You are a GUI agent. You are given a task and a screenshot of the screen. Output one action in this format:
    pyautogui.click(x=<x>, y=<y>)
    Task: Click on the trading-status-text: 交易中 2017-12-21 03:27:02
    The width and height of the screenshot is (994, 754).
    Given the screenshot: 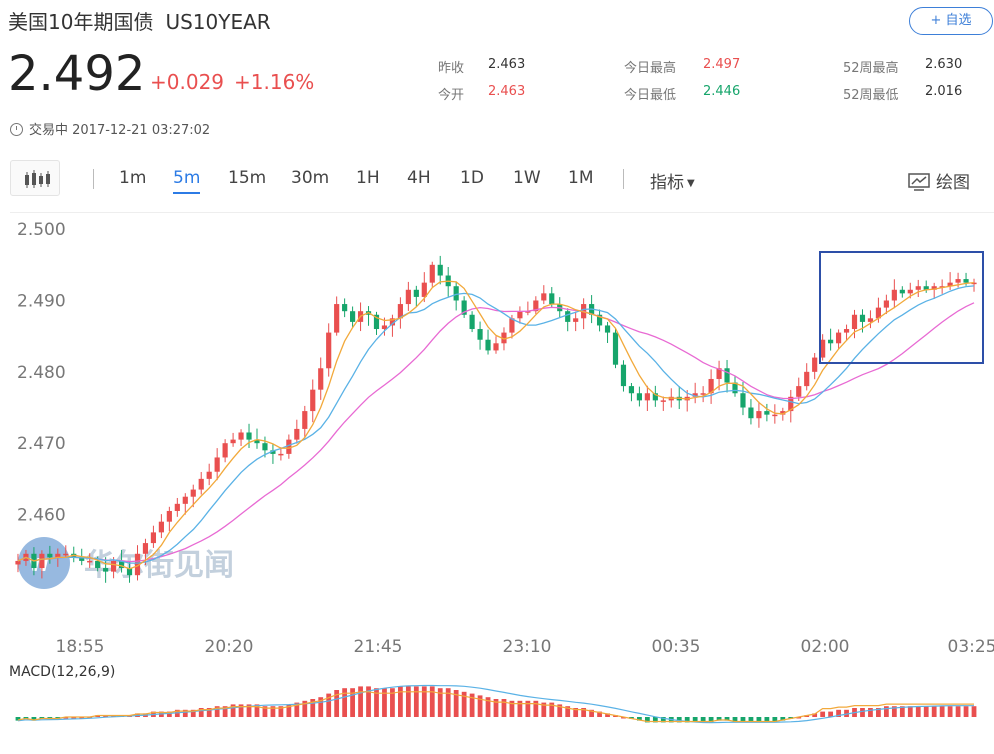 What is the action you would take?
    pyautogui.click(x=120, y=130)
    